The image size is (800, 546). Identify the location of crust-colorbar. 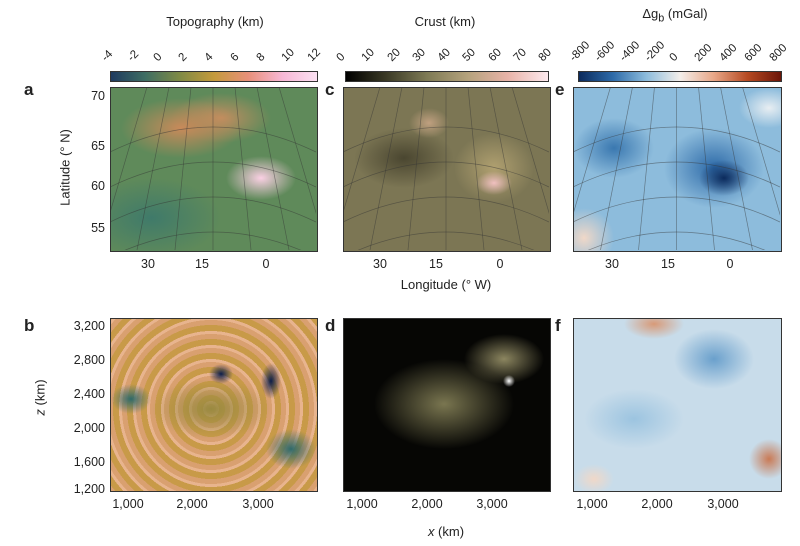
(447, 76).